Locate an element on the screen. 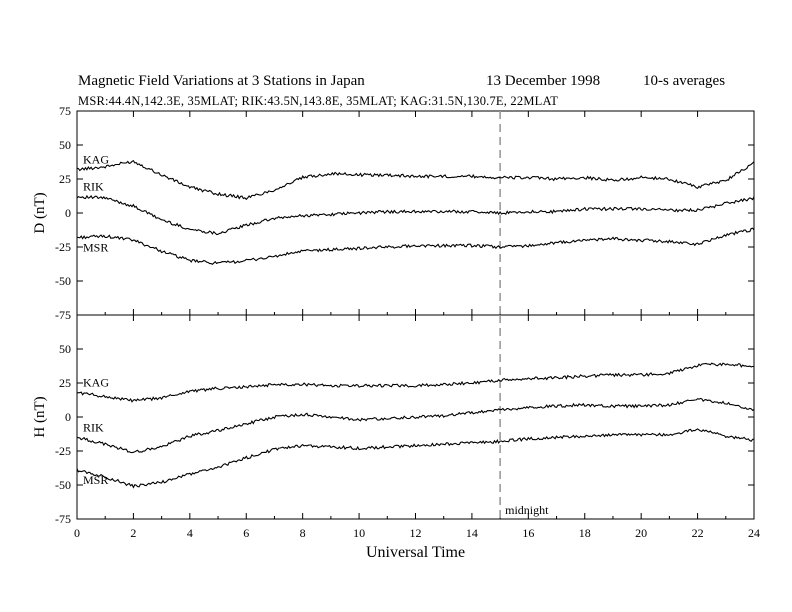 Image resolution: width=792 pixels, height=612 pixels. midnight-label: midnight is located at coordinates (527, 510).